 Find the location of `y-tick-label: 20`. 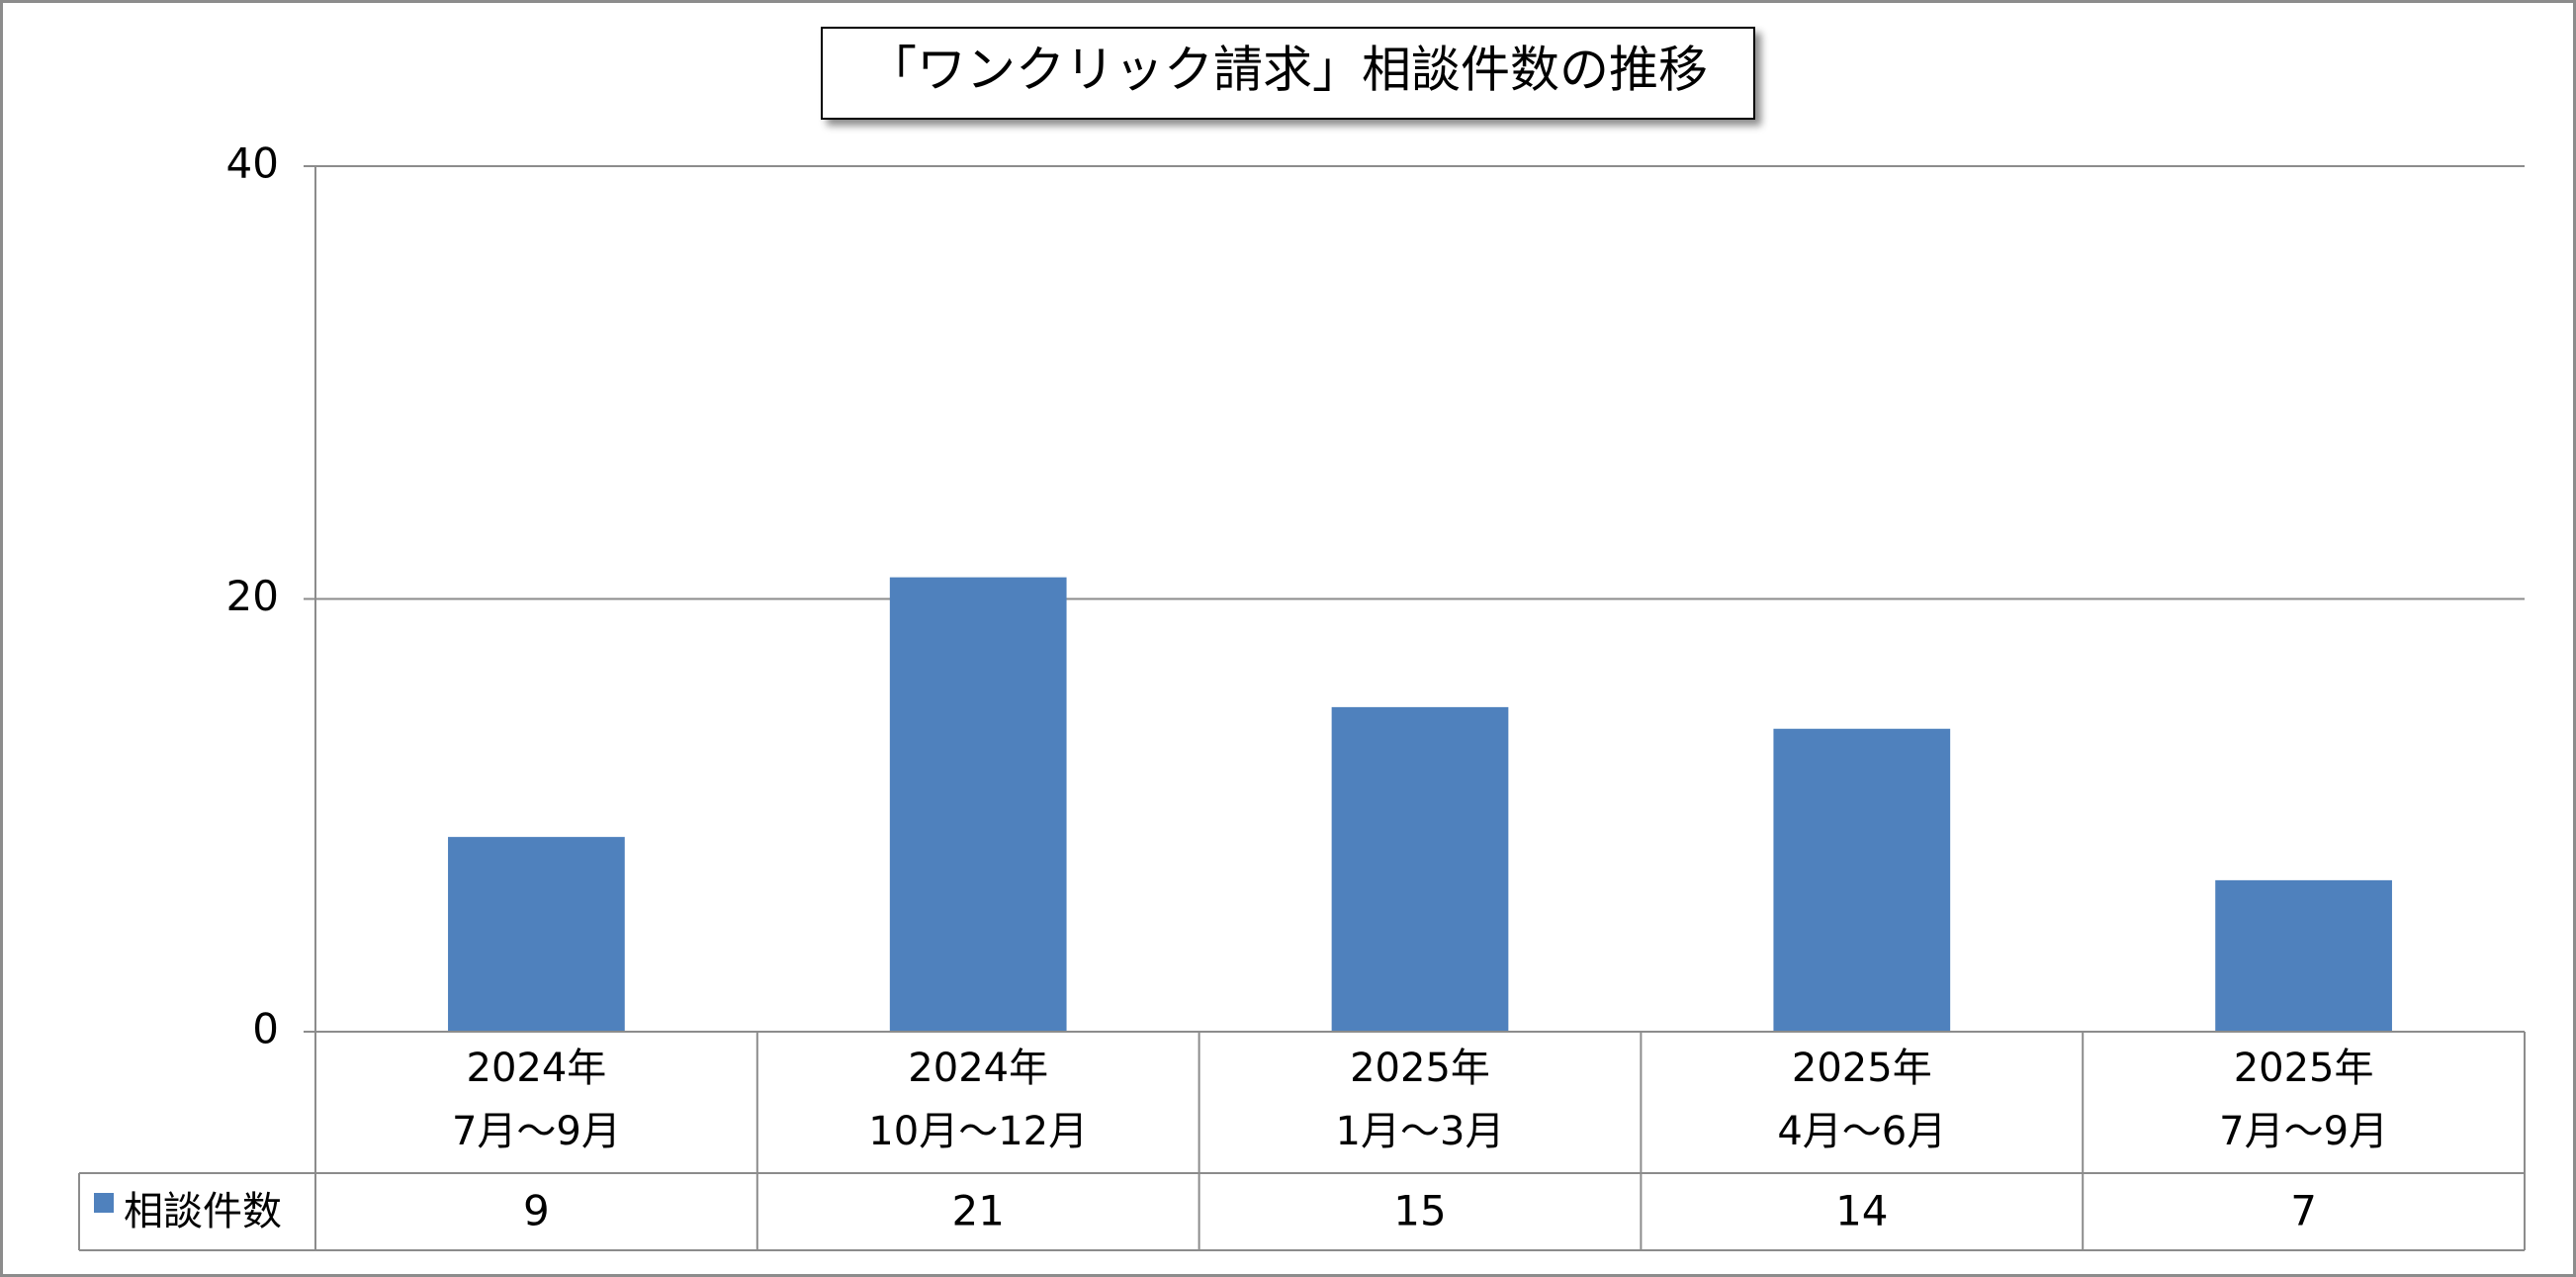

y-tick-label: 20 is located at coordinates (252, 596).